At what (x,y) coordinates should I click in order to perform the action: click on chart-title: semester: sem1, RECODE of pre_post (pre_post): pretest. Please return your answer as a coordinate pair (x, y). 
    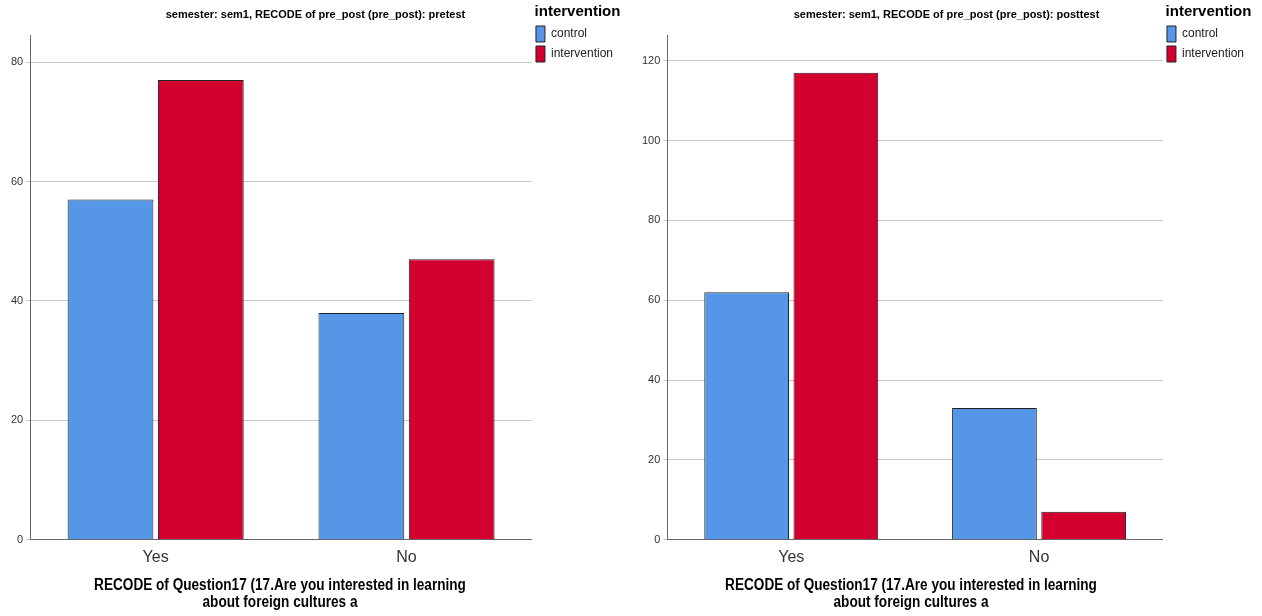
    Looking at the image, I should click on (315, 13).